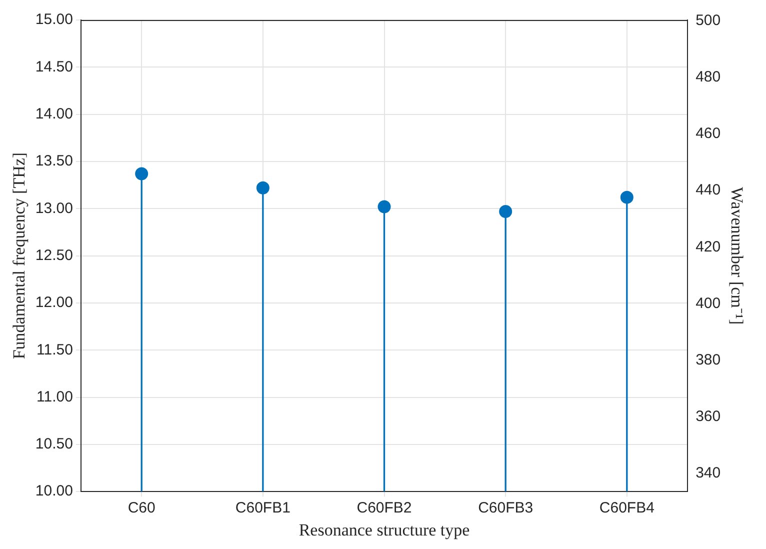 This screenshot has width=766, height=549. I want to click on x-tick-label: C60FB1, so click(262, 508).